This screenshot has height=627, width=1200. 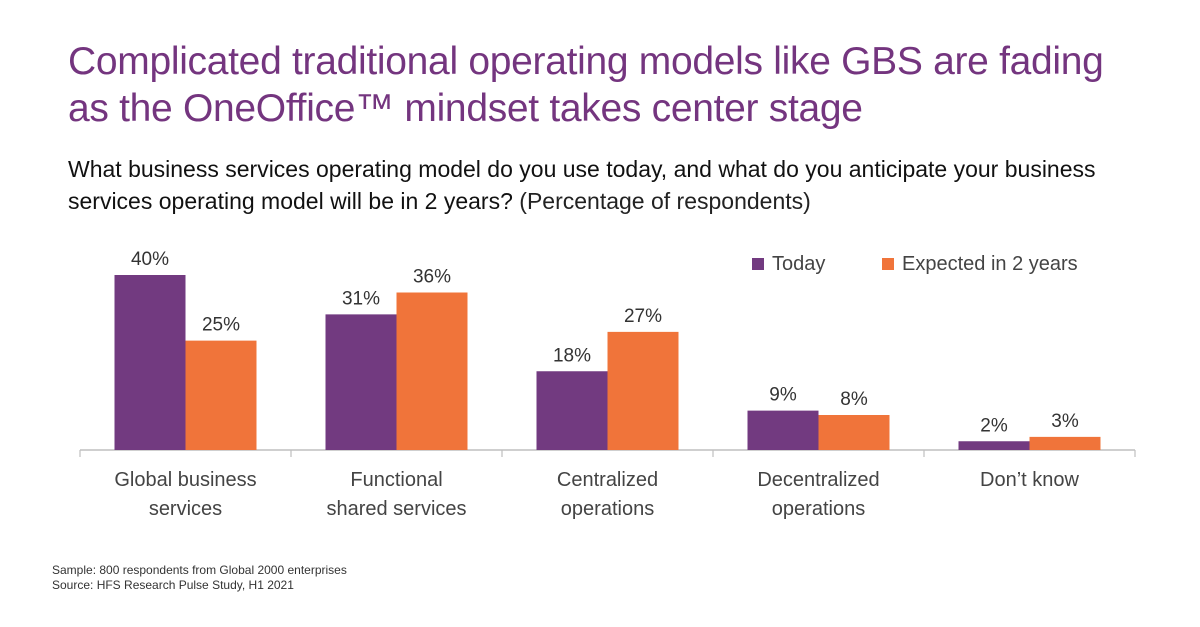 I want to click on category-label: Functional, so click(x=396, y=480).